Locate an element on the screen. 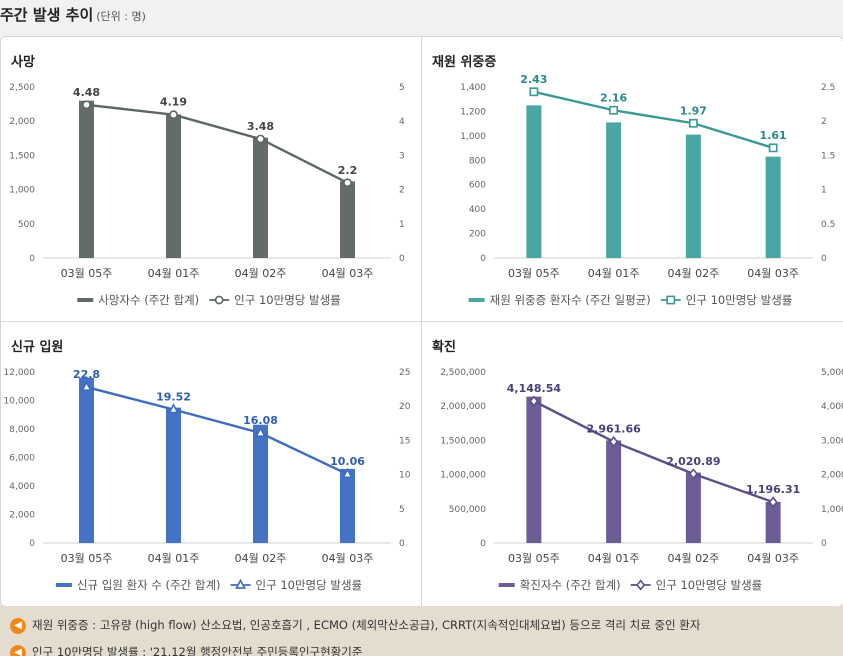  legend-line-label: 인구 10만명당 발생률 is located at coordinates (709, 585).